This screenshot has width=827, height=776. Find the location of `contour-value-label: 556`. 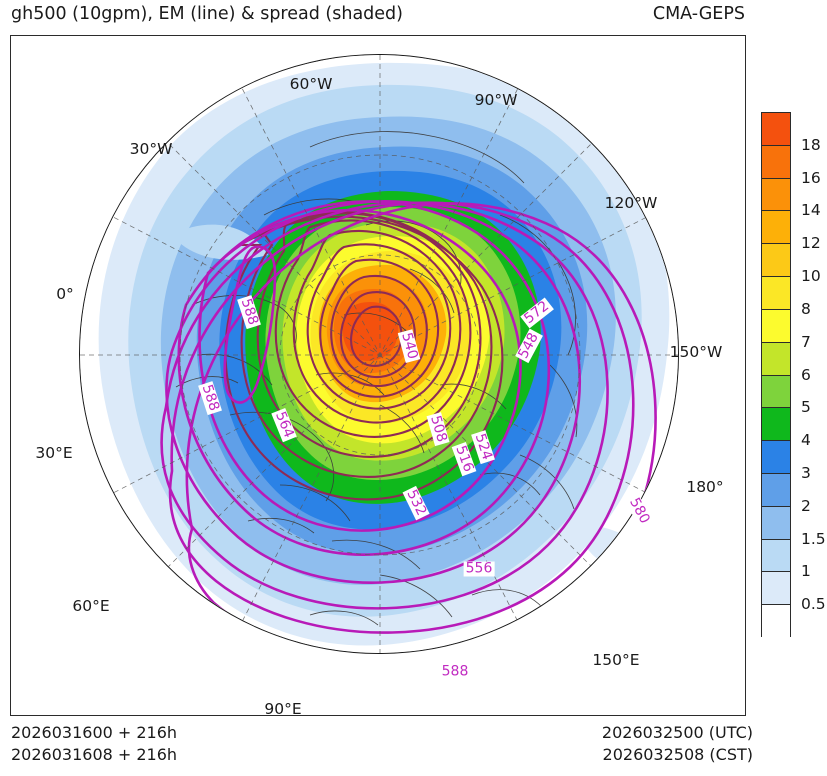

contour-value-label: 556 is located at coordinates (479, 568).